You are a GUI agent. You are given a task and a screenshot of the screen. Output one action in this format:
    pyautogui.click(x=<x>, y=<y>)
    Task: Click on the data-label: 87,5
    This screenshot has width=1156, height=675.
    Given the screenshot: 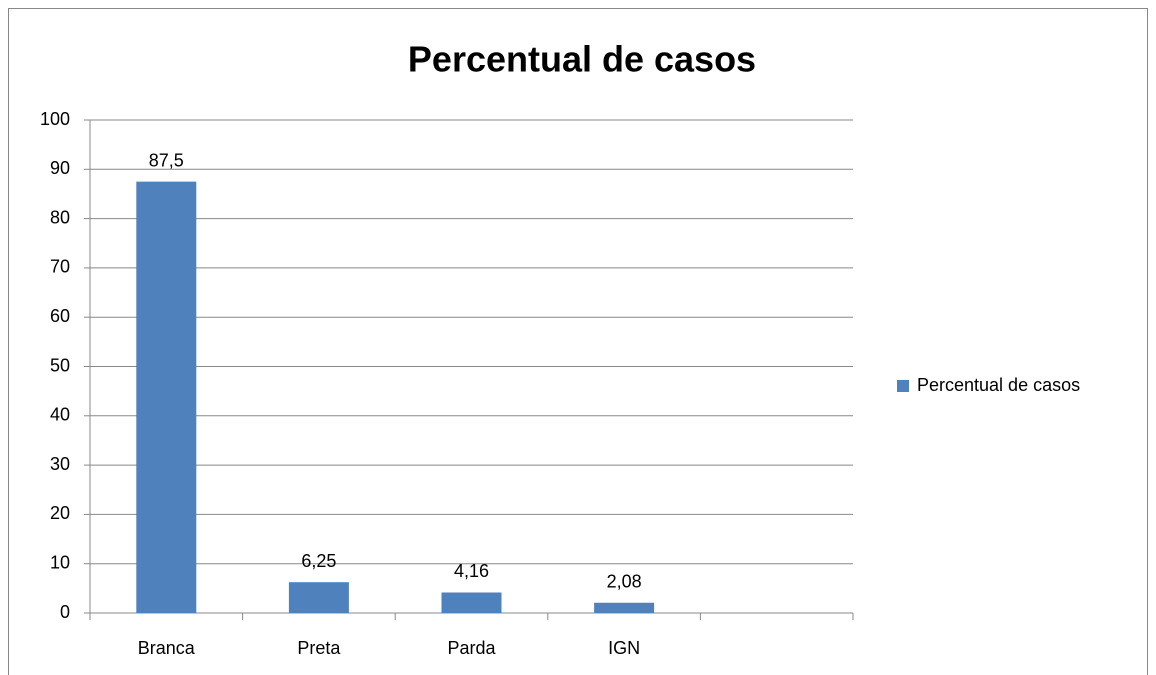 What is the action you would take?
    pyautogui.click(x=166, y=160)
    